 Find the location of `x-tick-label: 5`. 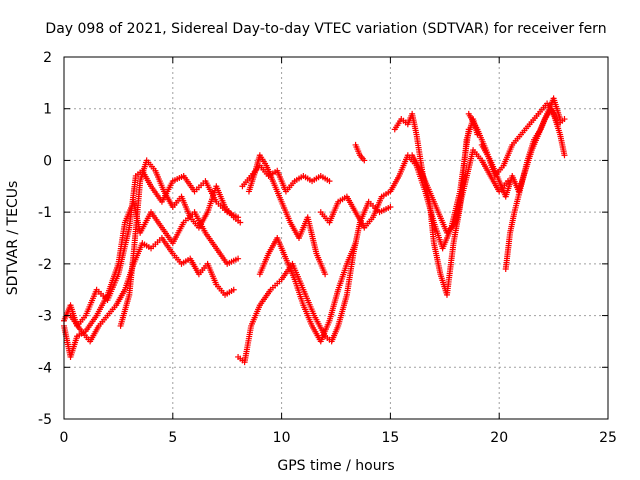

x-tick-label: 5 is located at coordinates (172, 438).